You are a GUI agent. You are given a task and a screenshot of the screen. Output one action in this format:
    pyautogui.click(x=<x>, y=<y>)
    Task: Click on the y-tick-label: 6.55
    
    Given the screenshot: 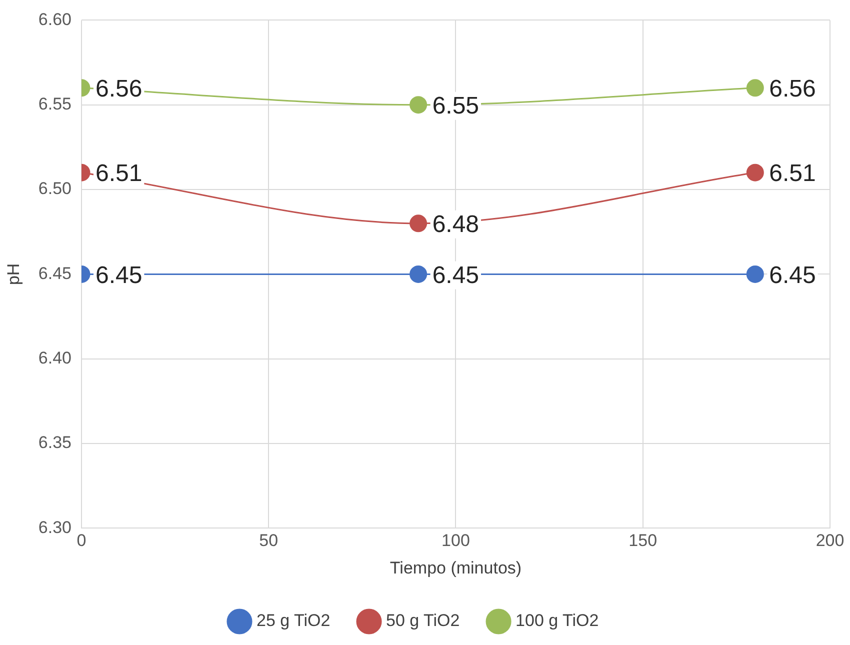 What is the action you would take?
    pyautogui.click(x=55, y=104)
    